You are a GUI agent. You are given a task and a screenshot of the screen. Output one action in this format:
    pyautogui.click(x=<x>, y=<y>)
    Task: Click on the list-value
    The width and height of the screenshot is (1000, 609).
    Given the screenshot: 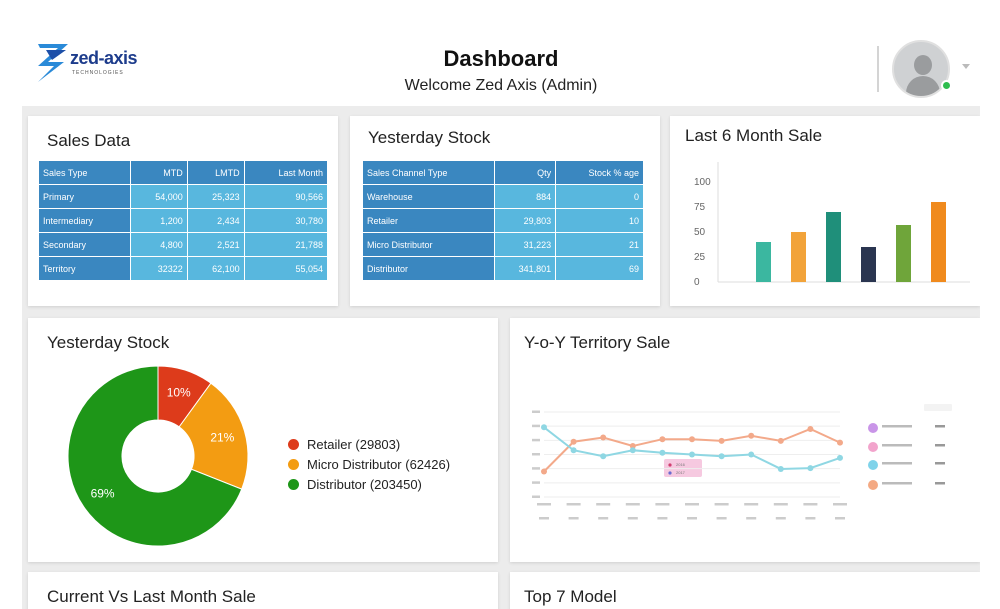 What is the action you would take?
    pyautogui.click(x=940, y=483)
    